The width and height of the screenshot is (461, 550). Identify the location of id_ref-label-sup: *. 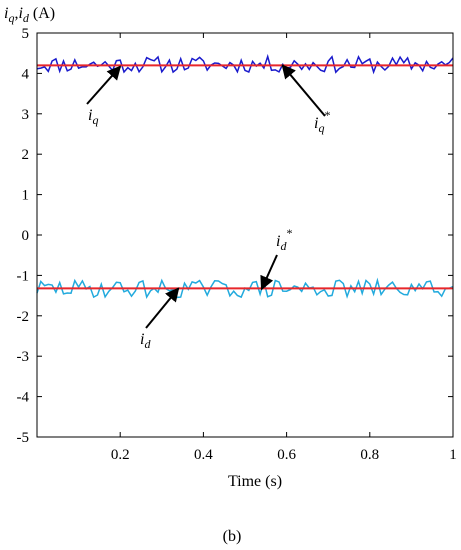
(289, 233).